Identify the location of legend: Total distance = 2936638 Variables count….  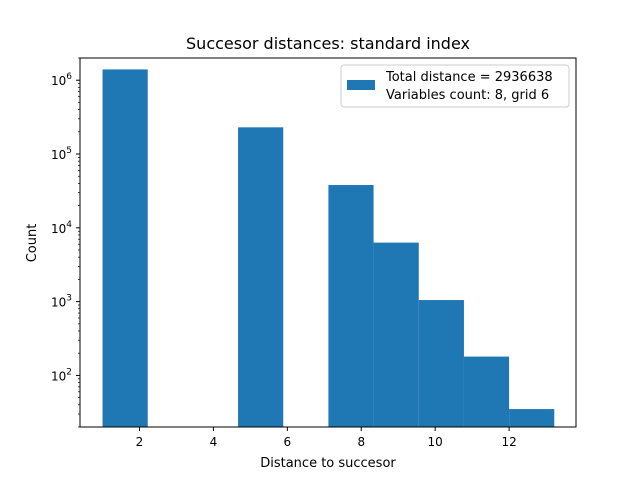
(455, 86).